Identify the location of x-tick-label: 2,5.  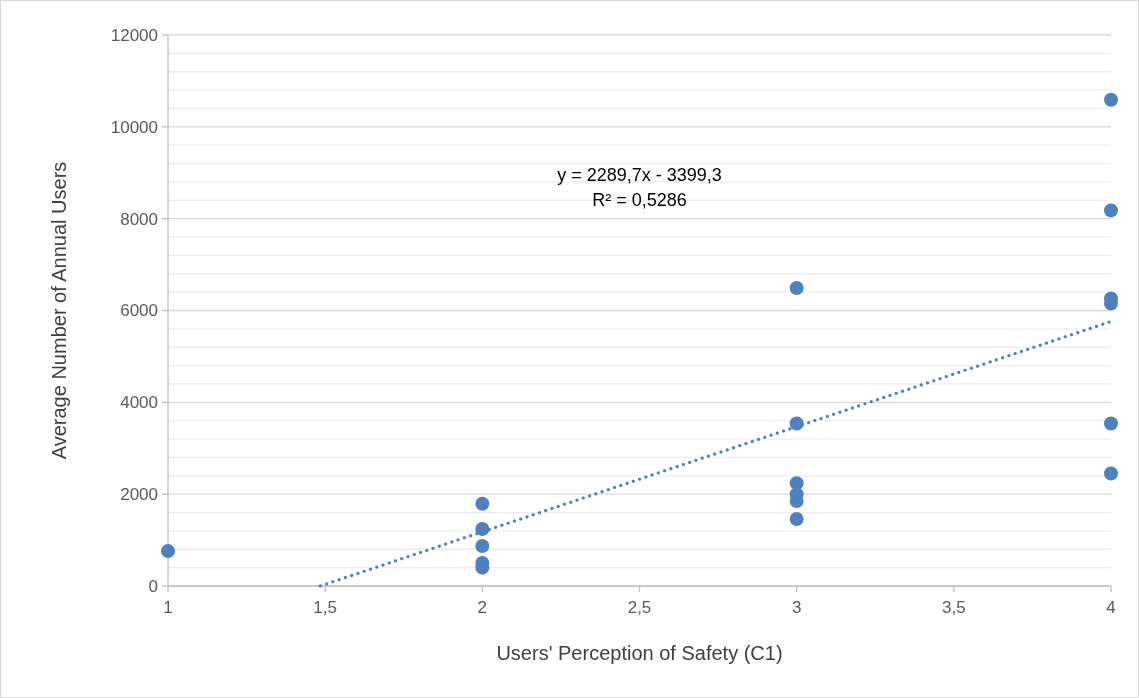
(639, 607).